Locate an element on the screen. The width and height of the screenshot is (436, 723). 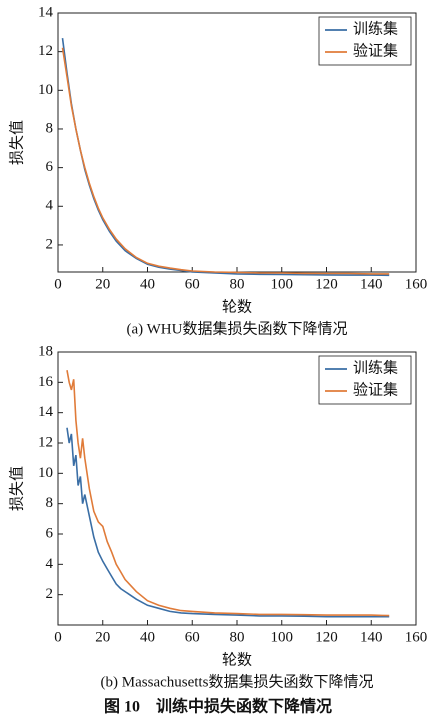
figure-caption: 图 10 训练中损失函数下降情况 is located at coordinates (218, 706).